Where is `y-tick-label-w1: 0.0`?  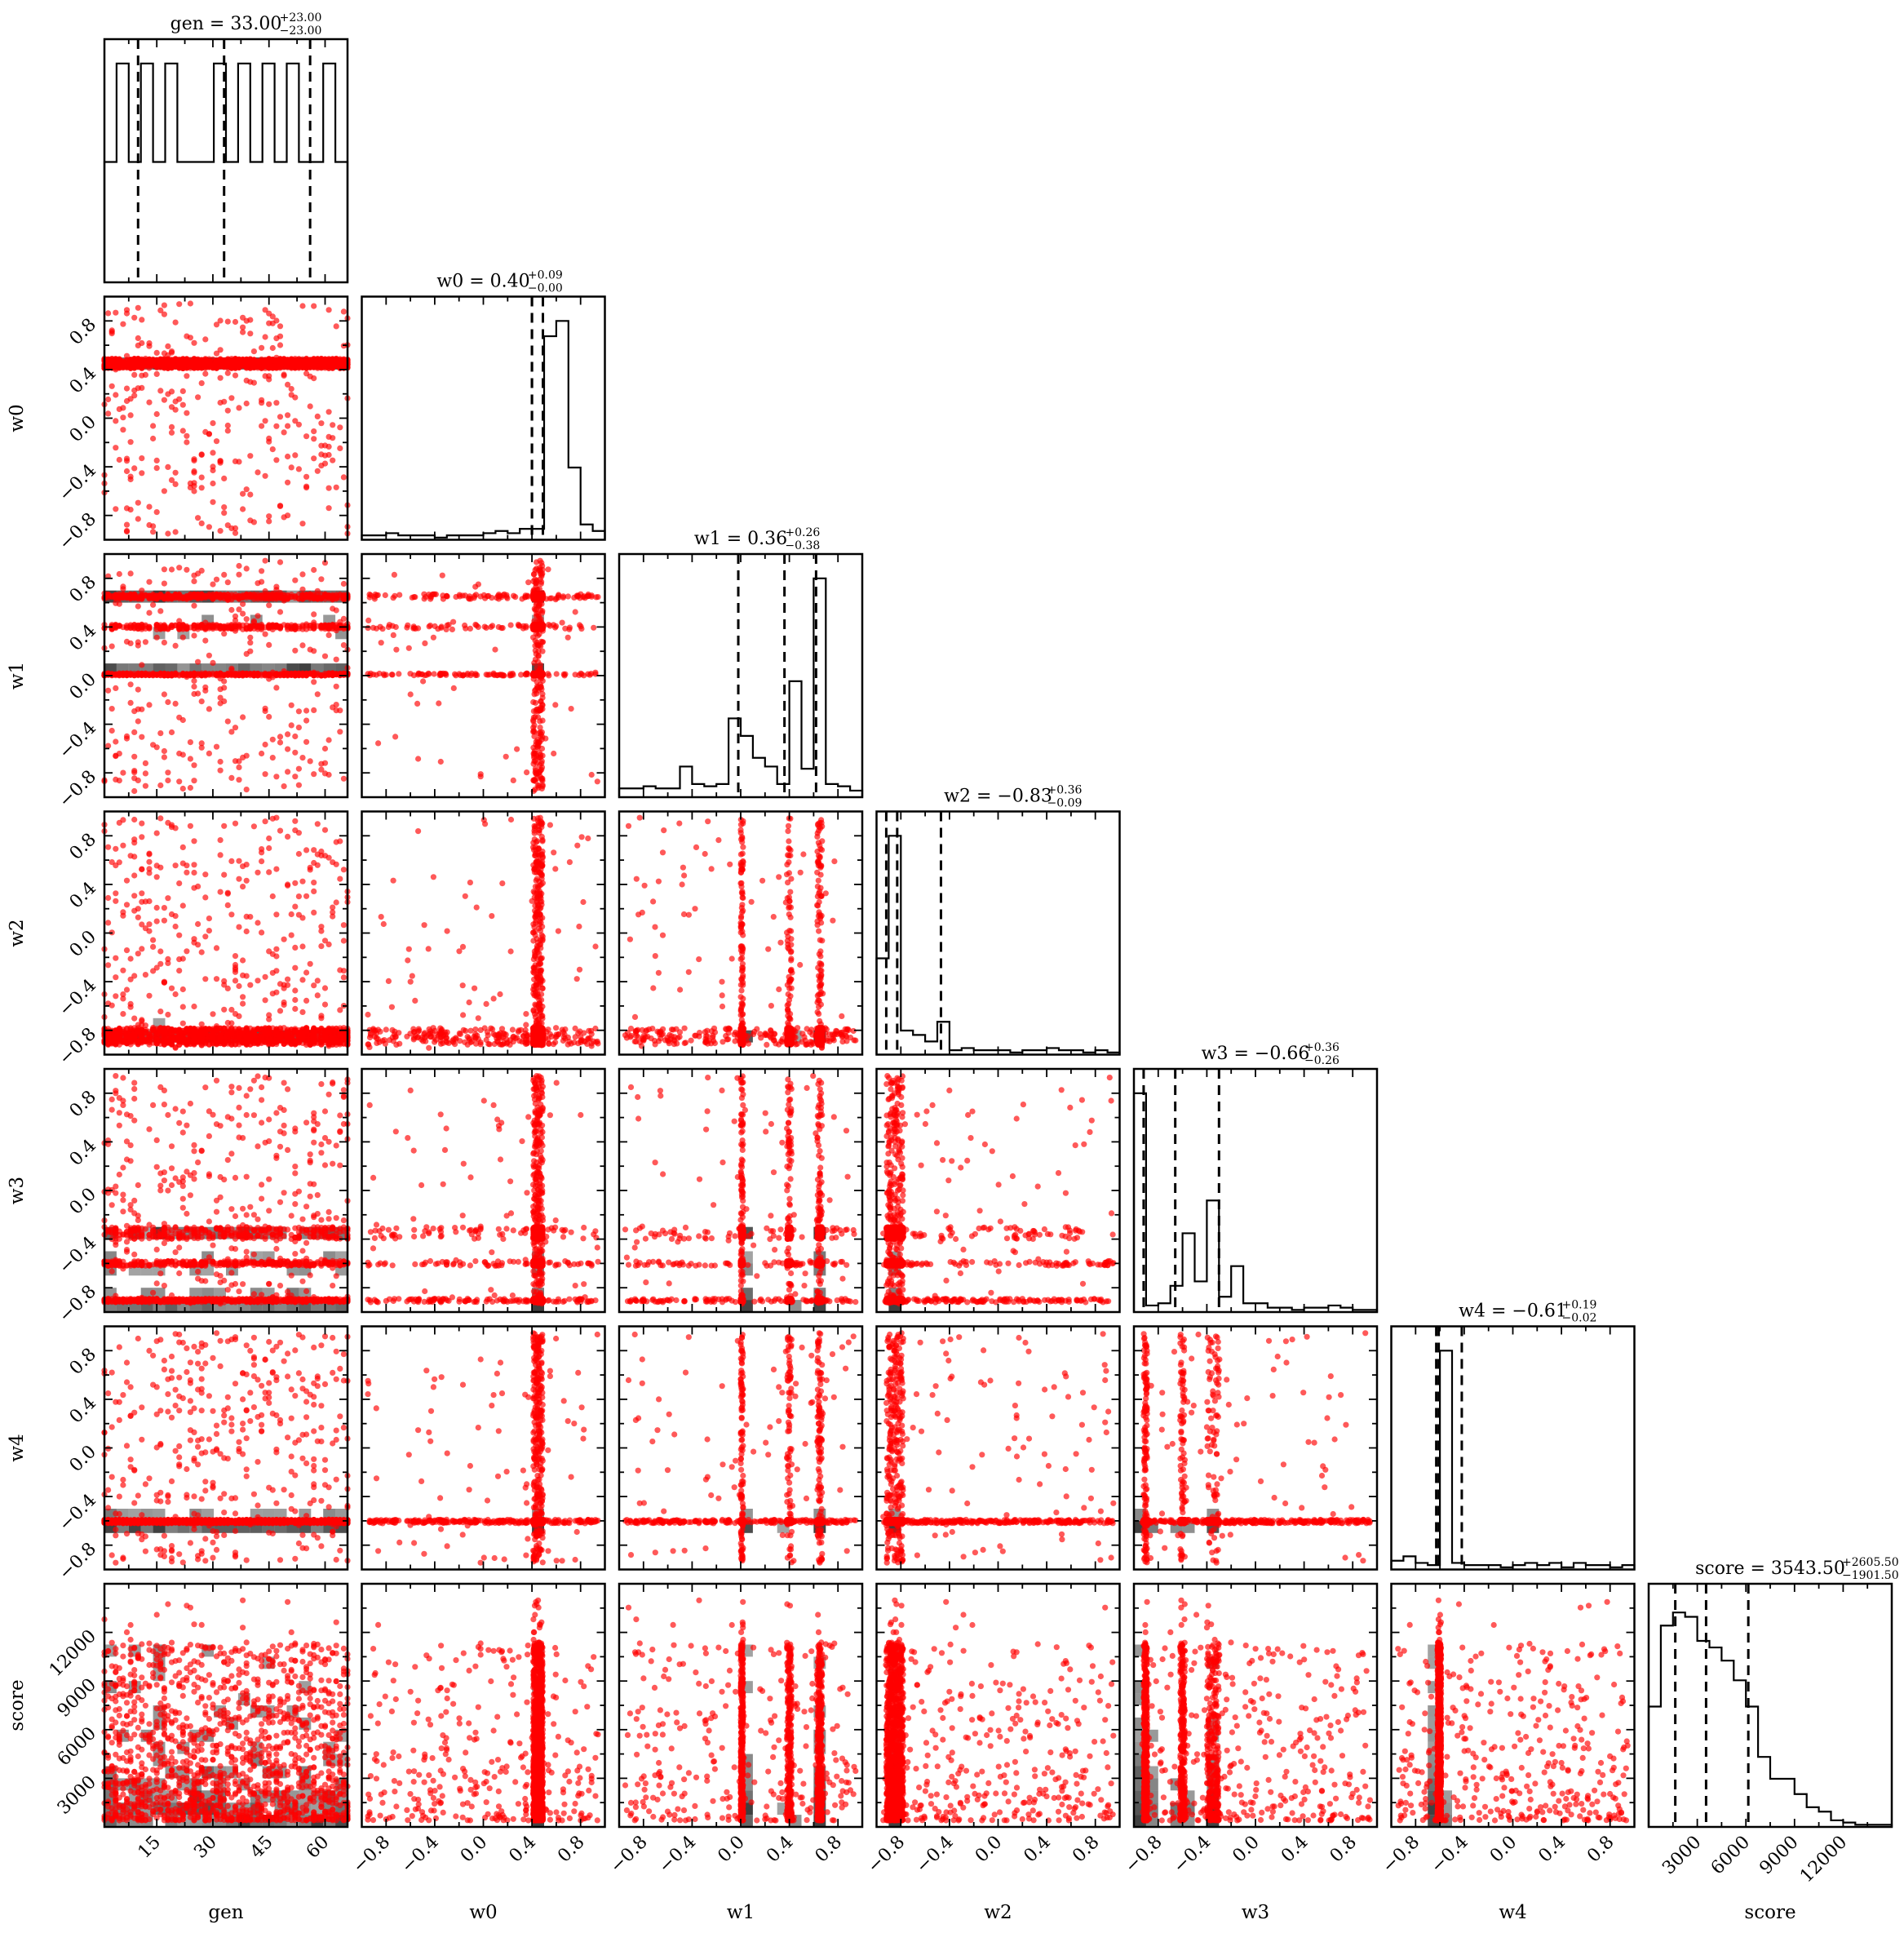 y-tick-label-w1: 0.0 is located at coordinates (83, 686).